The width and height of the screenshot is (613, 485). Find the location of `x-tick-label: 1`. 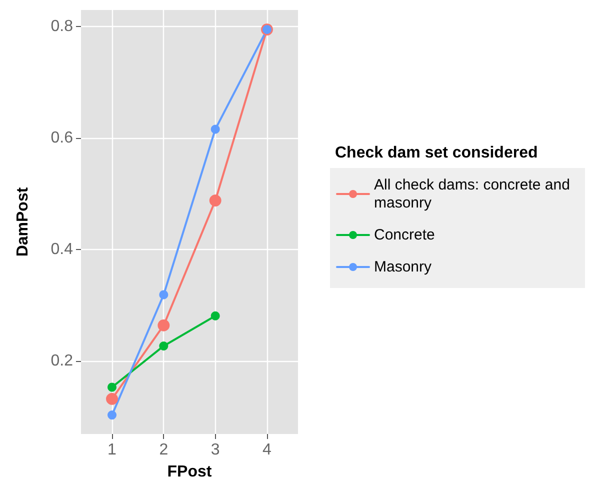

x-tick-label: 1 is located at coordinates (112, 450).